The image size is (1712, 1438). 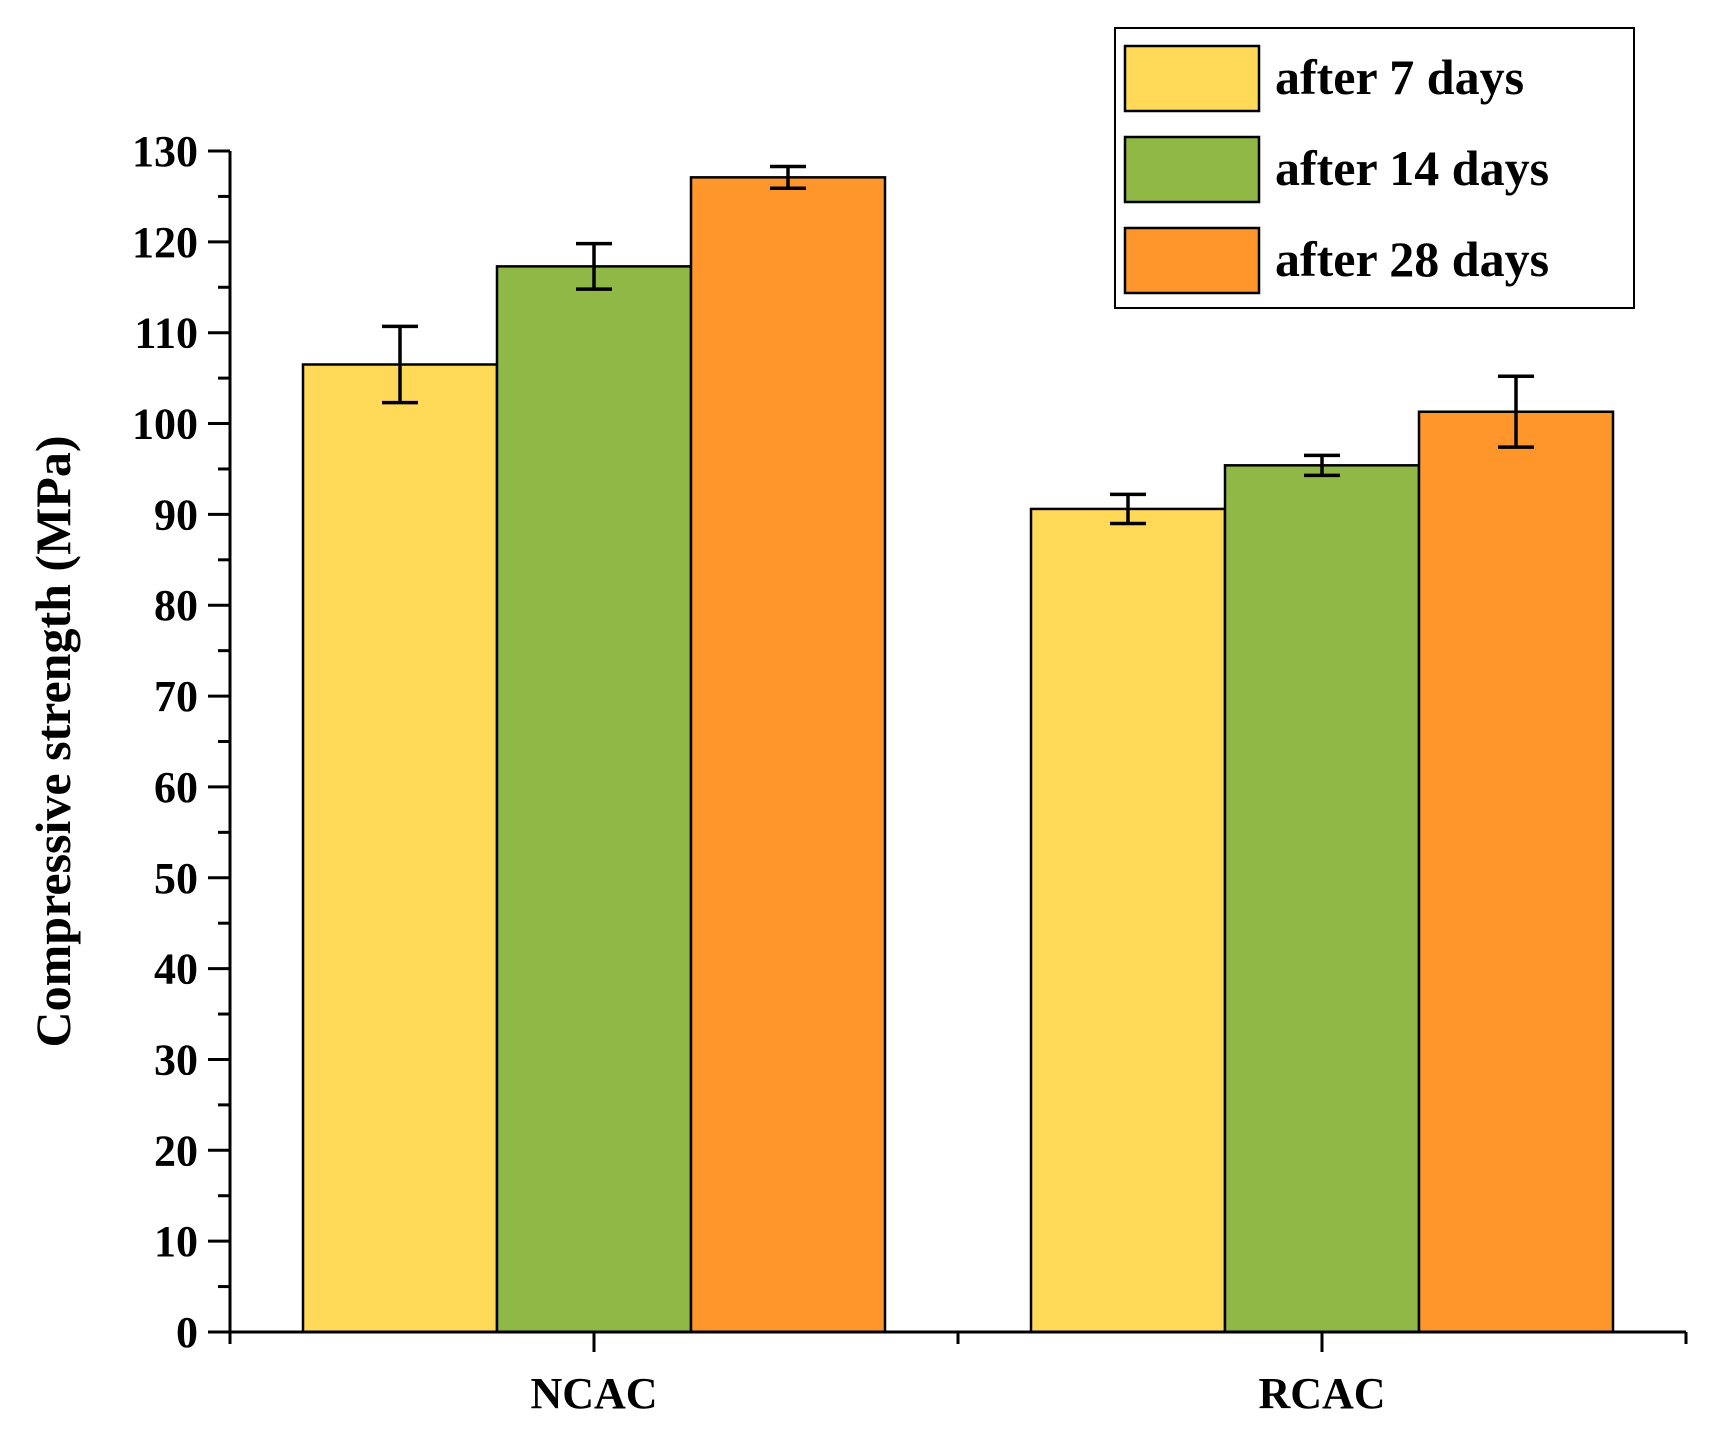 I want to click on y-tick-label: 130, so click(x=165, y=151).